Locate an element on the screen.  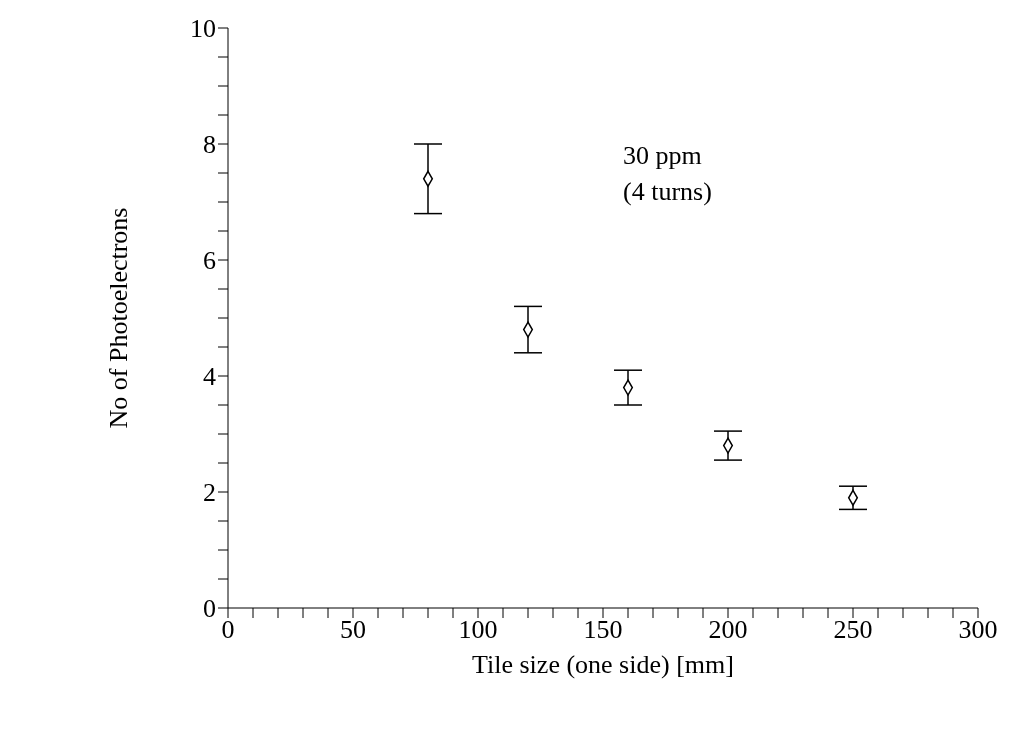
y-axis-title: No of Photoelectrons is located at coordinates (119, 318).